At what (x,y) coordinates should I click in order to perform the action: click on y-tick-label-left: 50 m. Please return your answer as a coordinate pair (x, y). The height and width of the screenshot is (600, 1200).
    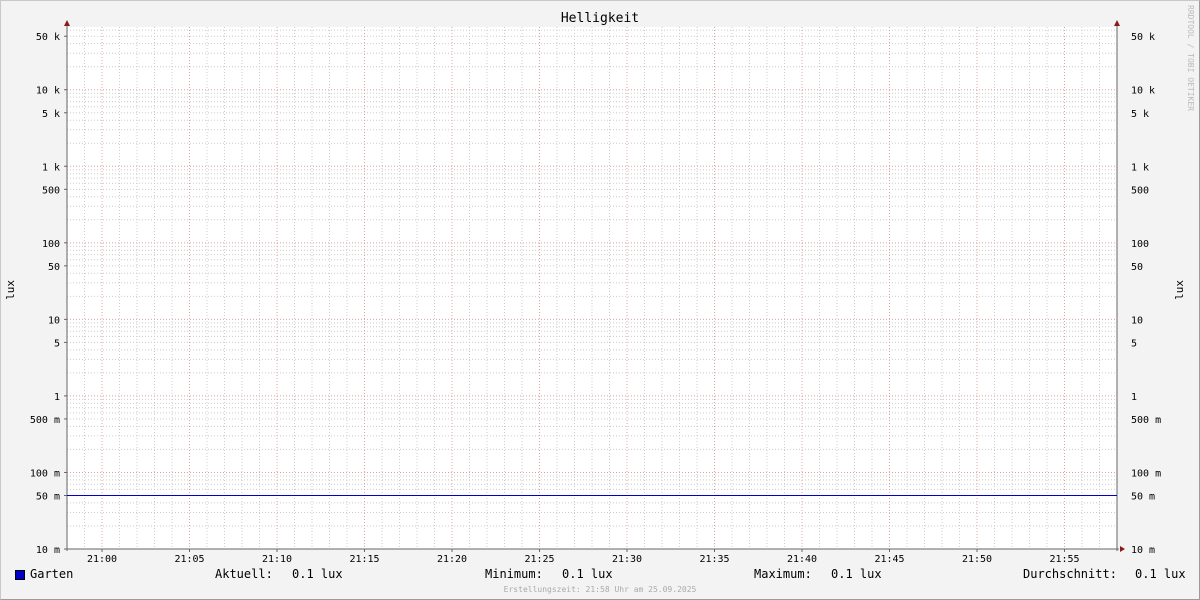
    Looking at the image, I should click on (48, 496).